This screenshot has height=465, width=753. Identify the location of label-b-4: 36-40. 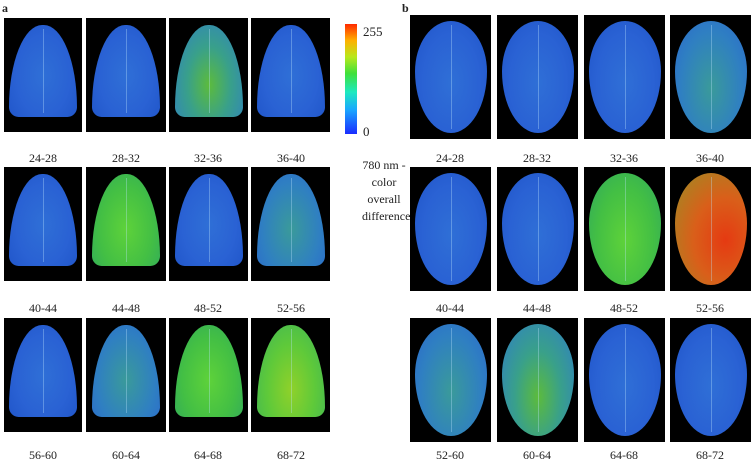
(710, 158).